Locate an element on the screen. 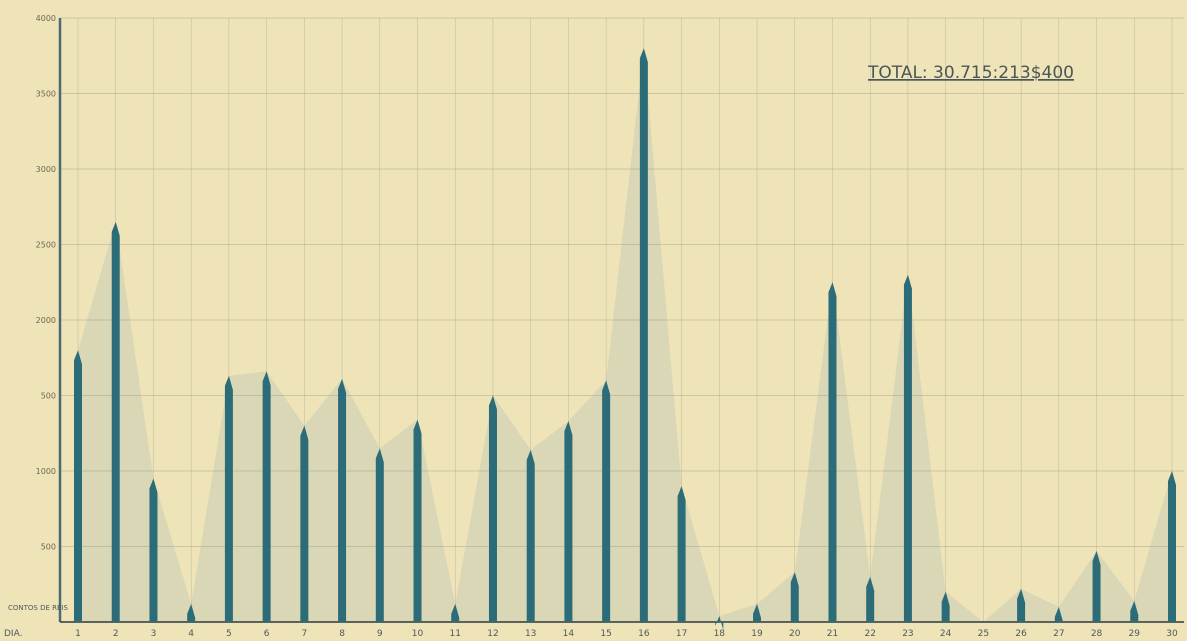  x-tick-label: 30 is located at coordinates (1172, 634).